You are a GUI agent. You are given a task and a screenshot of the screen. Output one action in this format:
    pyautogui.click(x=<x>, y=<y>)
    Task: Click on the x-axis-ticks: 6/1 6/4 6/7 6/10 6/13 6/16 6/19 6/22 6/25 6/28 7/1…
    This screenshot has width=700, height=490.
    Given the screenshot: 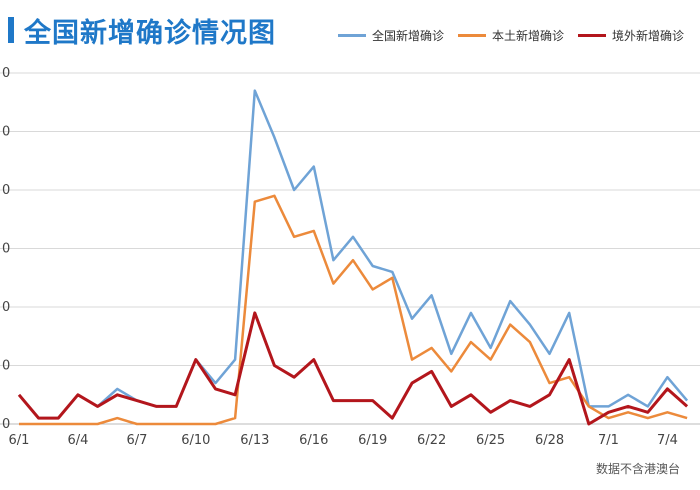 What is the action you would take?
    pyautogui.click(x=343, y=440)
    